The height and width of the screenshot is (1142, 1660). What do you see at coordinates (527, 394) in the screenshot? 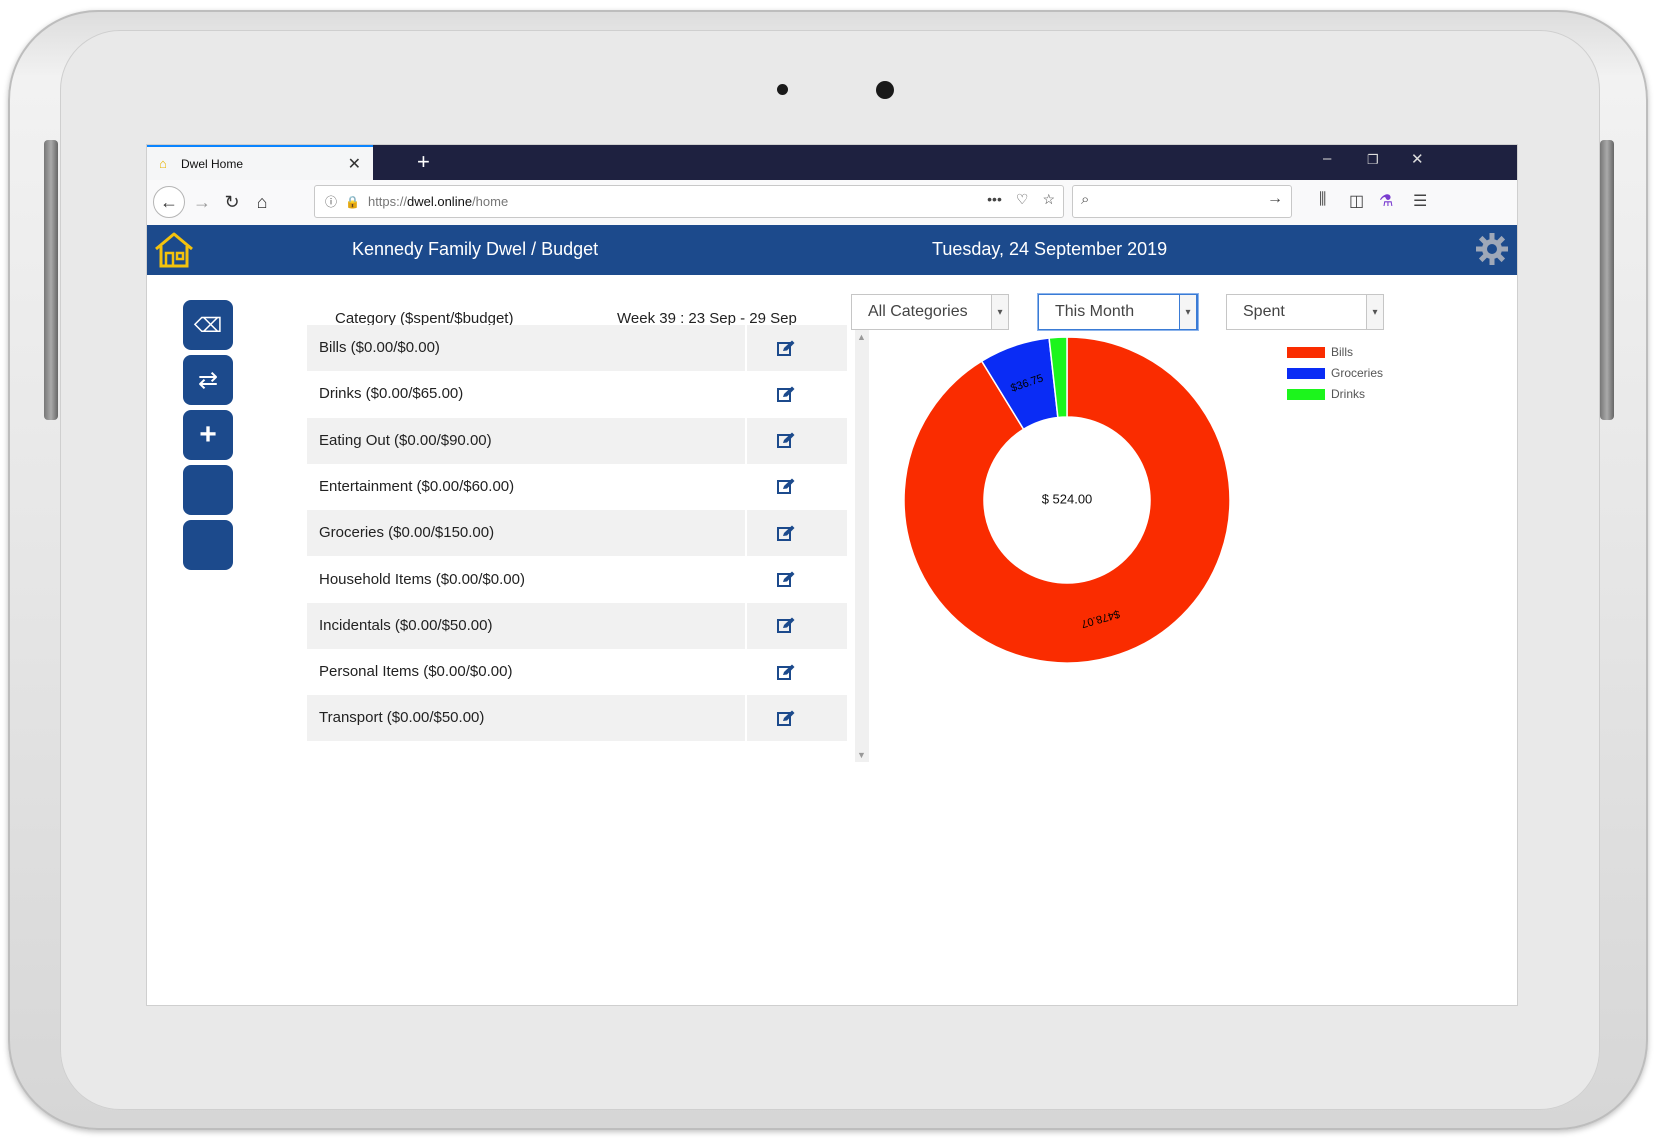
I see `category-label: Drinks ($0.00/$65.00)` at bounding box center [527, 394].